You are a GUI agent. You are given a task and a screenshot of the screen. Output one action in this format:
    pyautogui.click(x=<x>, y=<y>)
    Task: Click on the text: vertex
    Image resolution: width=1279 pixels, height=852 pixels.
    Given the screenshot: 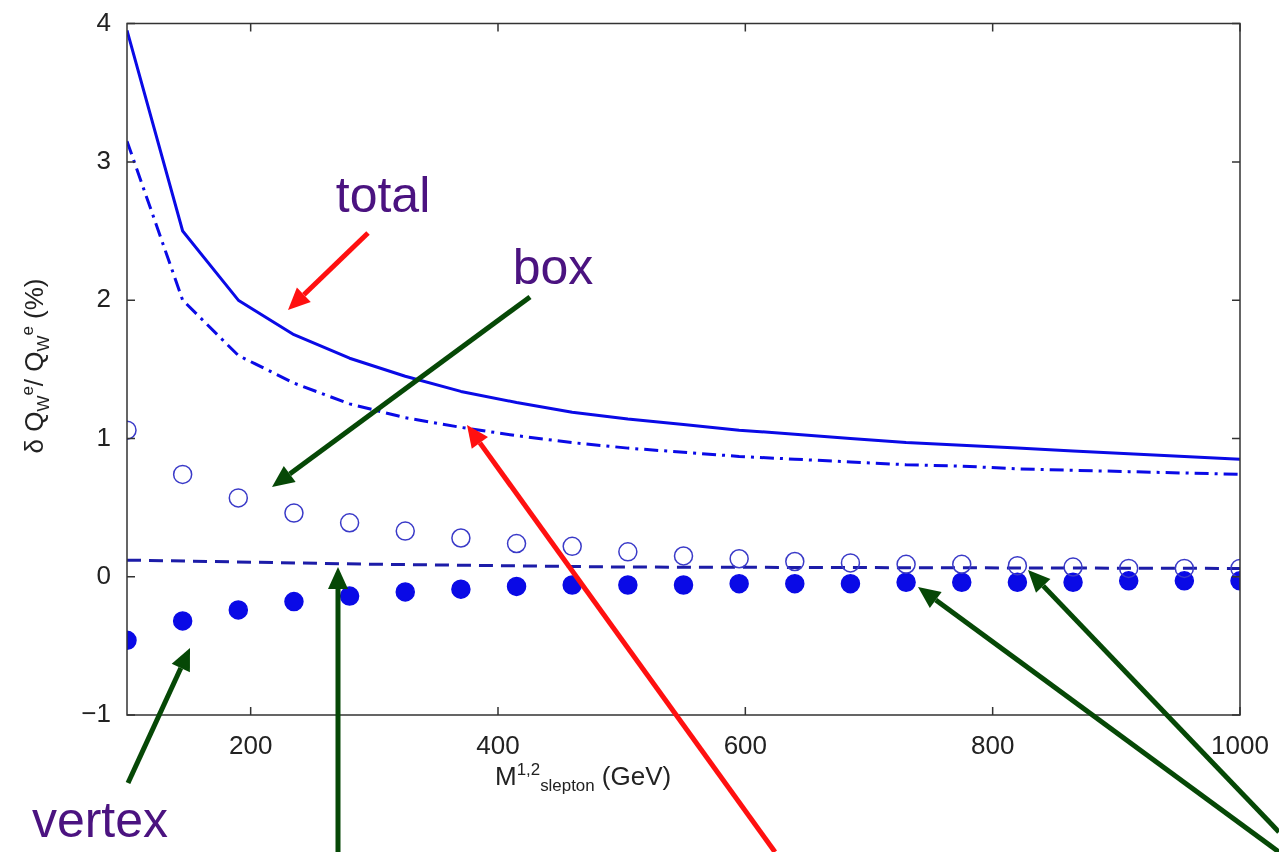 What is the action you would take?
    pyautogui.click(x=100, y=820)
    